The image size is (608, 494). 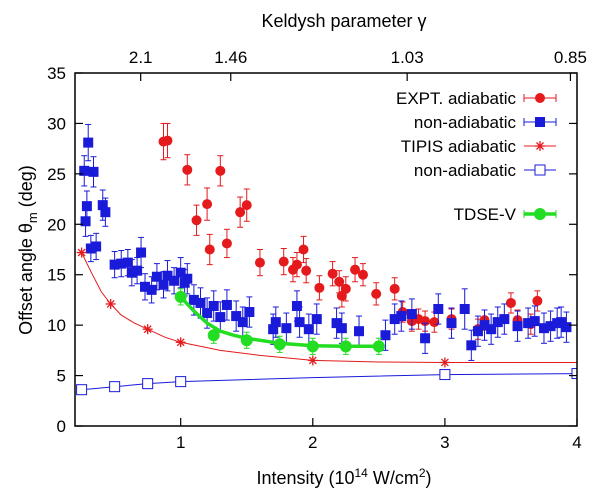 I want to click on legend-entry-0: EXPT. adiabatic, so click(x=476, y=98).